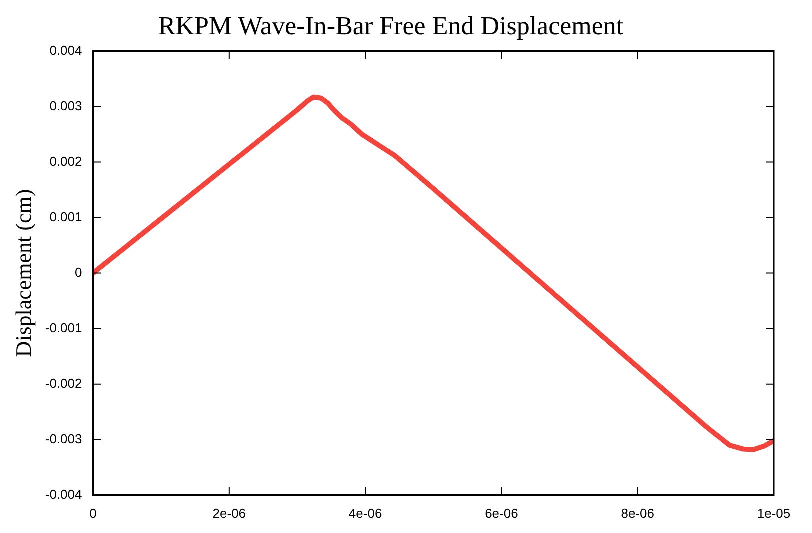 This screenshot has height=533, width=812. I want to click on x-tick-label: 0, so click(93, 513).